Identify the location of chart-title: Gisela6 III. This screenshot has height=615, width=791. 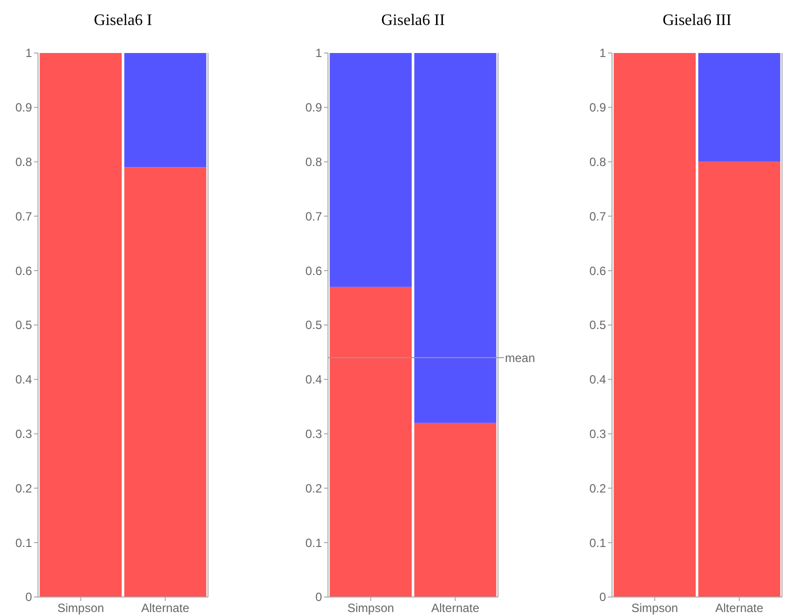
(697, 20).